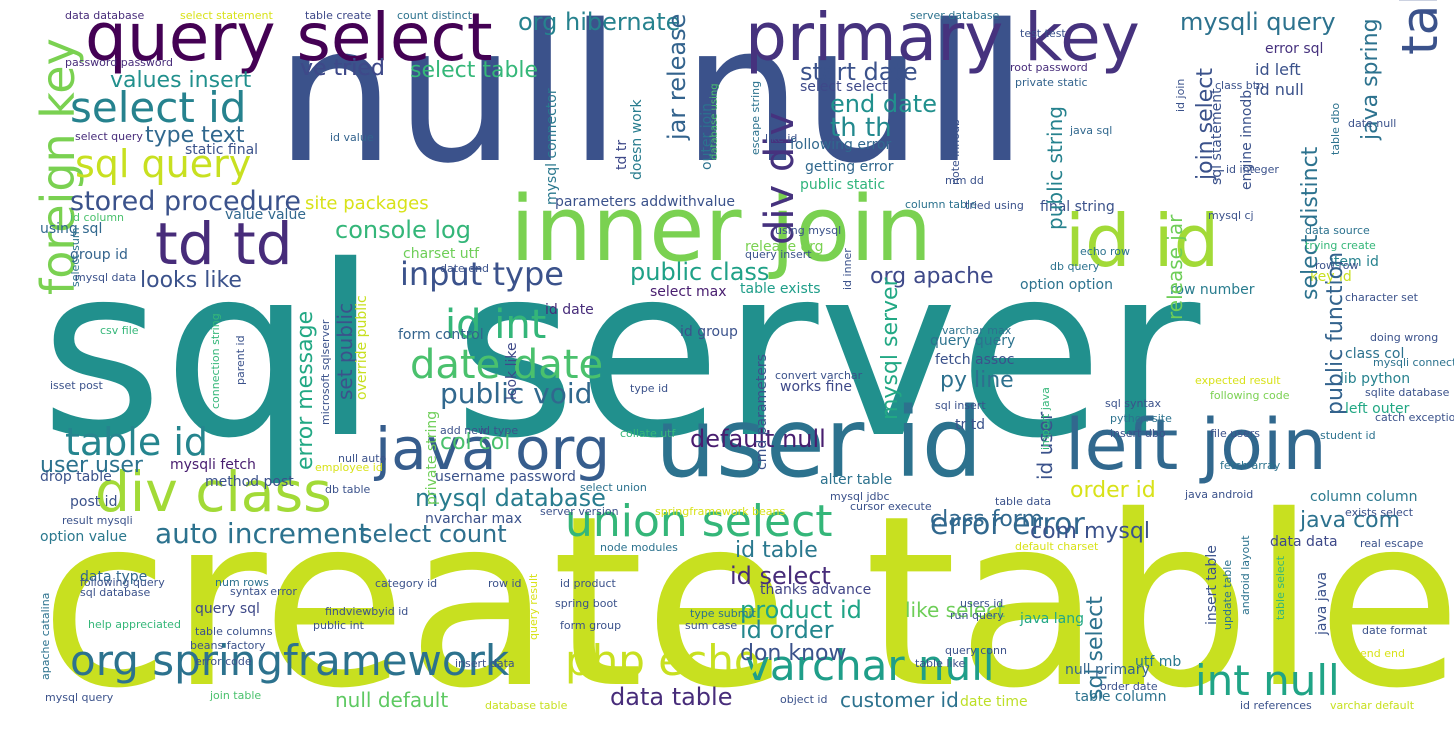 This screenshot has height=735, width=1454. I want to click on word-error-error: error error, so click(1007, 524).